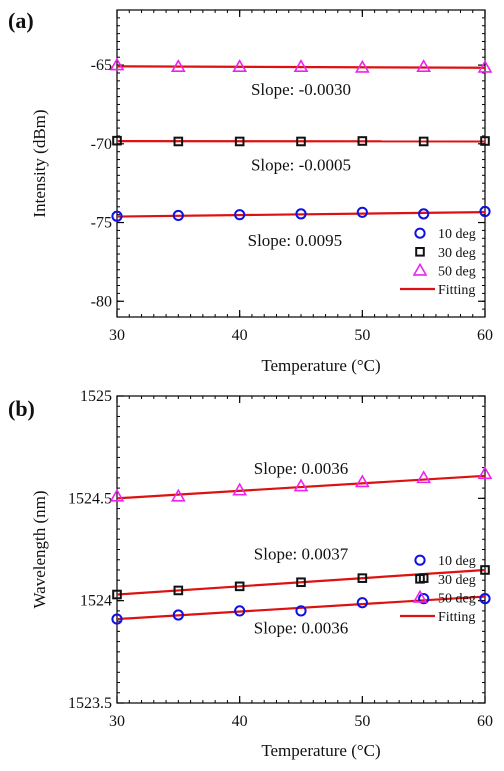 The height and width of the screenshot is (771, 504). I want to click on y-axis-title: Wavelength (nm), so click(39, 549).